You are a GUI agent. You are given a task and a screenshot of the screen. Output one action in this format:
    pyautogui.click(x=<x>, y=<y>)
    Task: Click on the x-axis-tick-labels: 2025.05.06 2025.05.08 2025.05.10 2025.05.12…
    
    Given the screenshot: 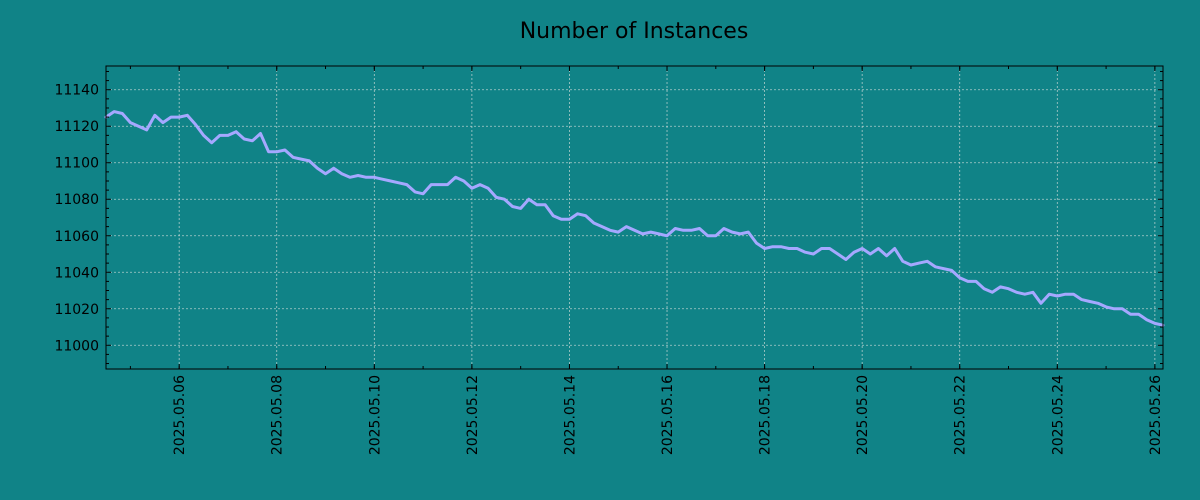 What is the action you would take?
    pyautogui.click(x=668, y=415)
    